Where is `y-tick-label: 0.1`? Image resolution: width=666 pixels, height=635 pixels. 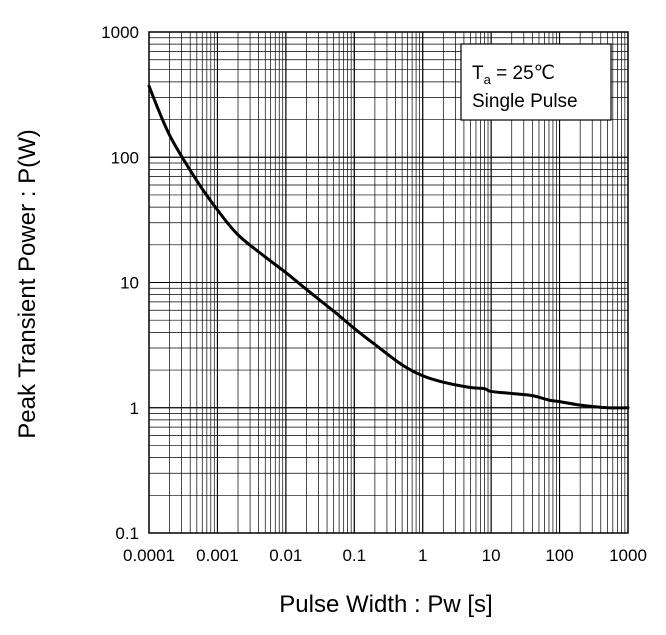 y-tick-label: 0.1 is located at coordinates (127, 533).